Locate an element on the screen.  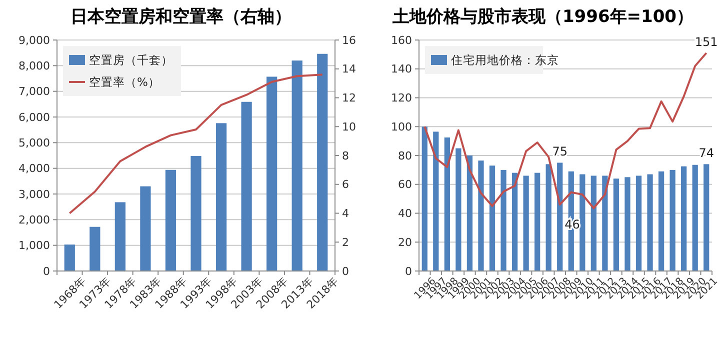
y-tick-label: 160 is located at coordinates (401, 40).